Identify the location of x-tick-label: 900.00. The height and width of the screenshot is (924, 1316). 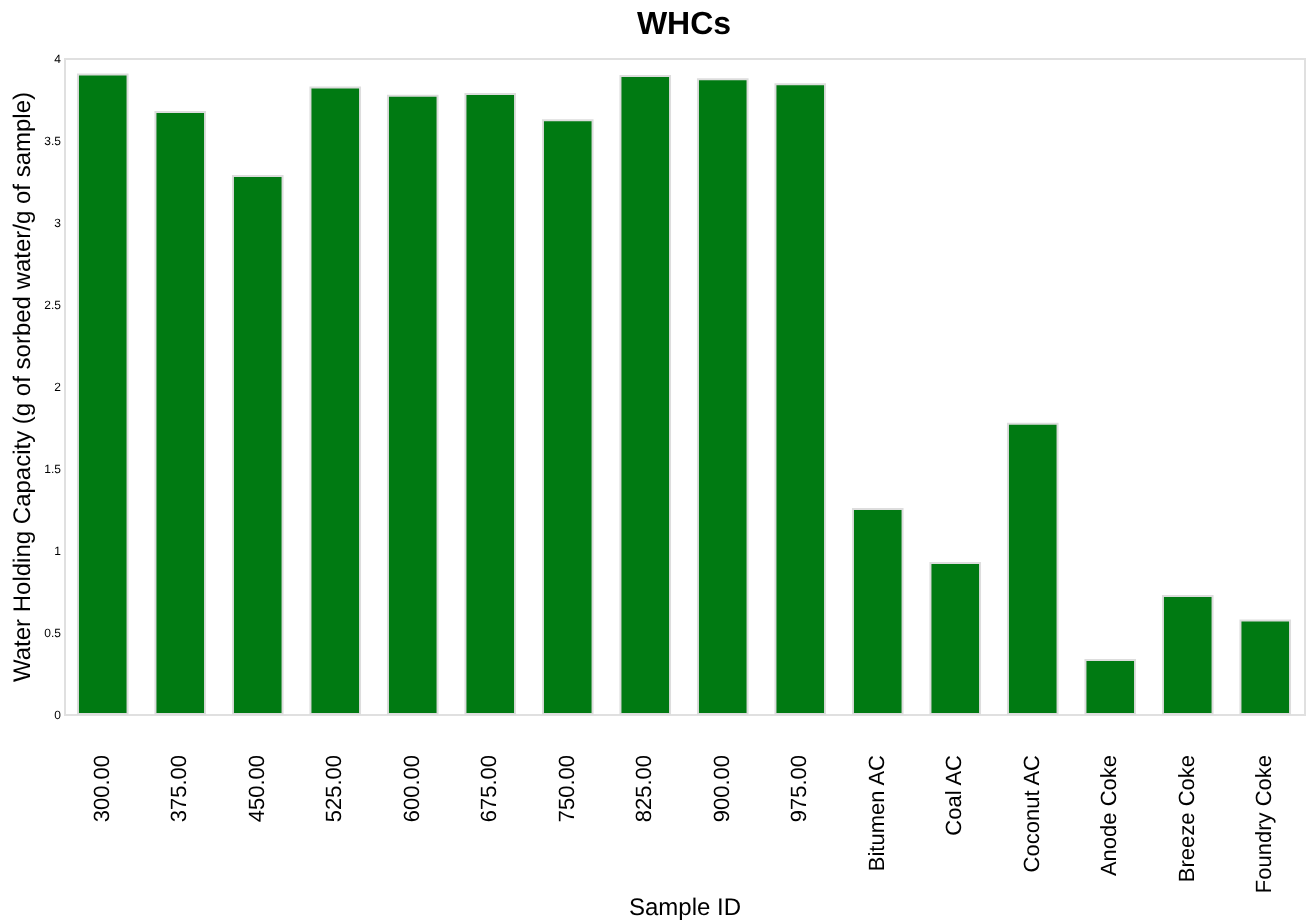
(722, 789).